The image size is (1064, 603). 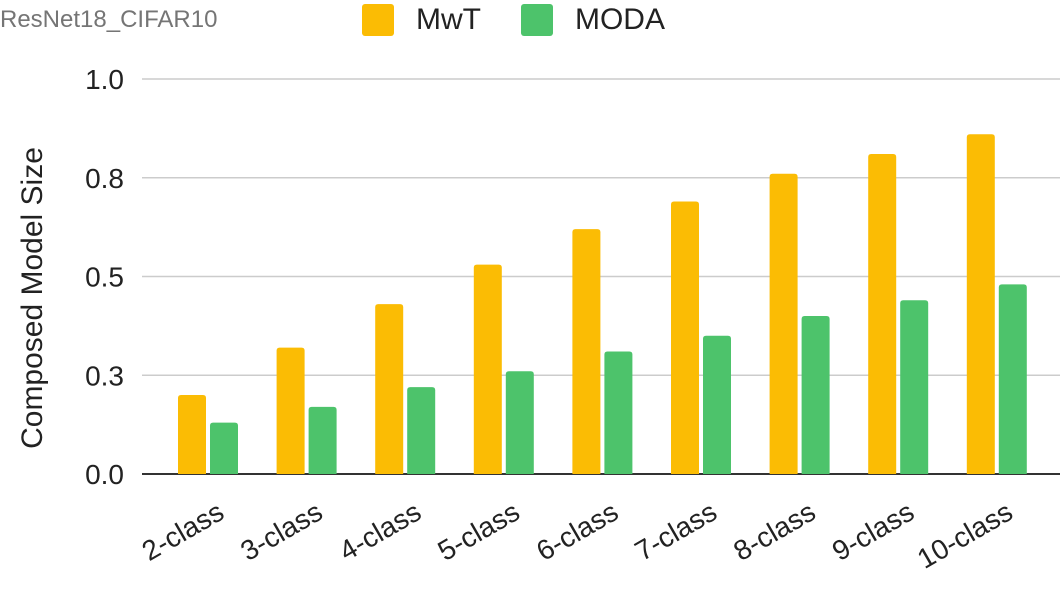 I want to click on bar-mwt-9-class, so click(x=882, y=314).